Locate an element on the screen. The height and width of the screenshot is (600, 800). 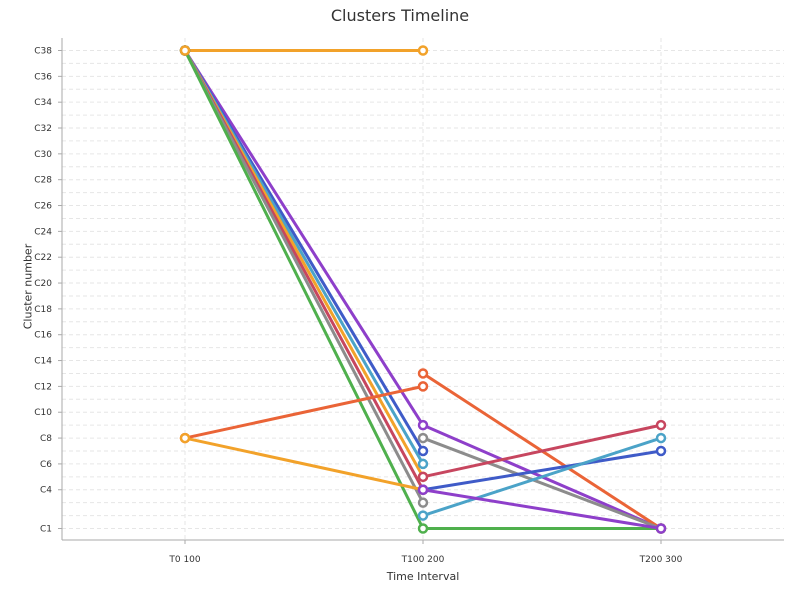
y-tick-label: C18 is located at coordinates (43, 310).